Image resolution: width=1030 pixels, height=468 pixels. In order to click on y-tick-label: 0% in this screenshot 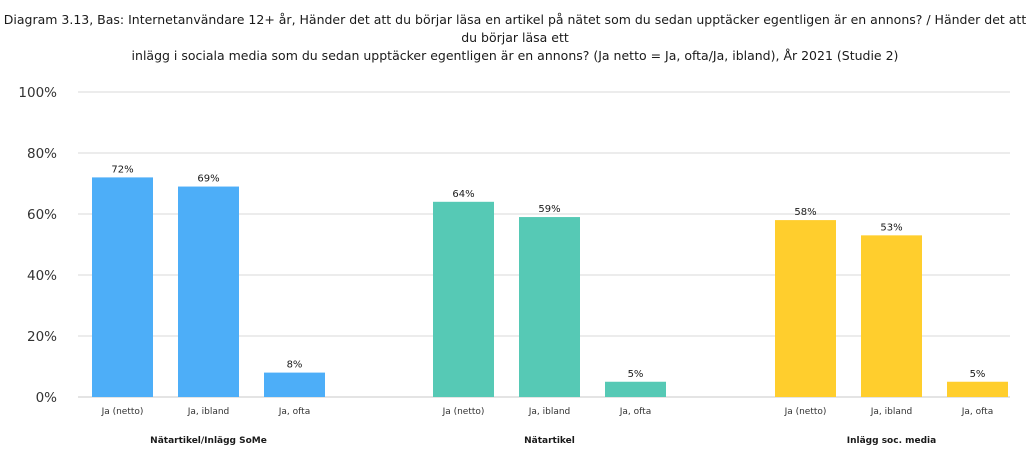, I will do `click(47, 398)`.